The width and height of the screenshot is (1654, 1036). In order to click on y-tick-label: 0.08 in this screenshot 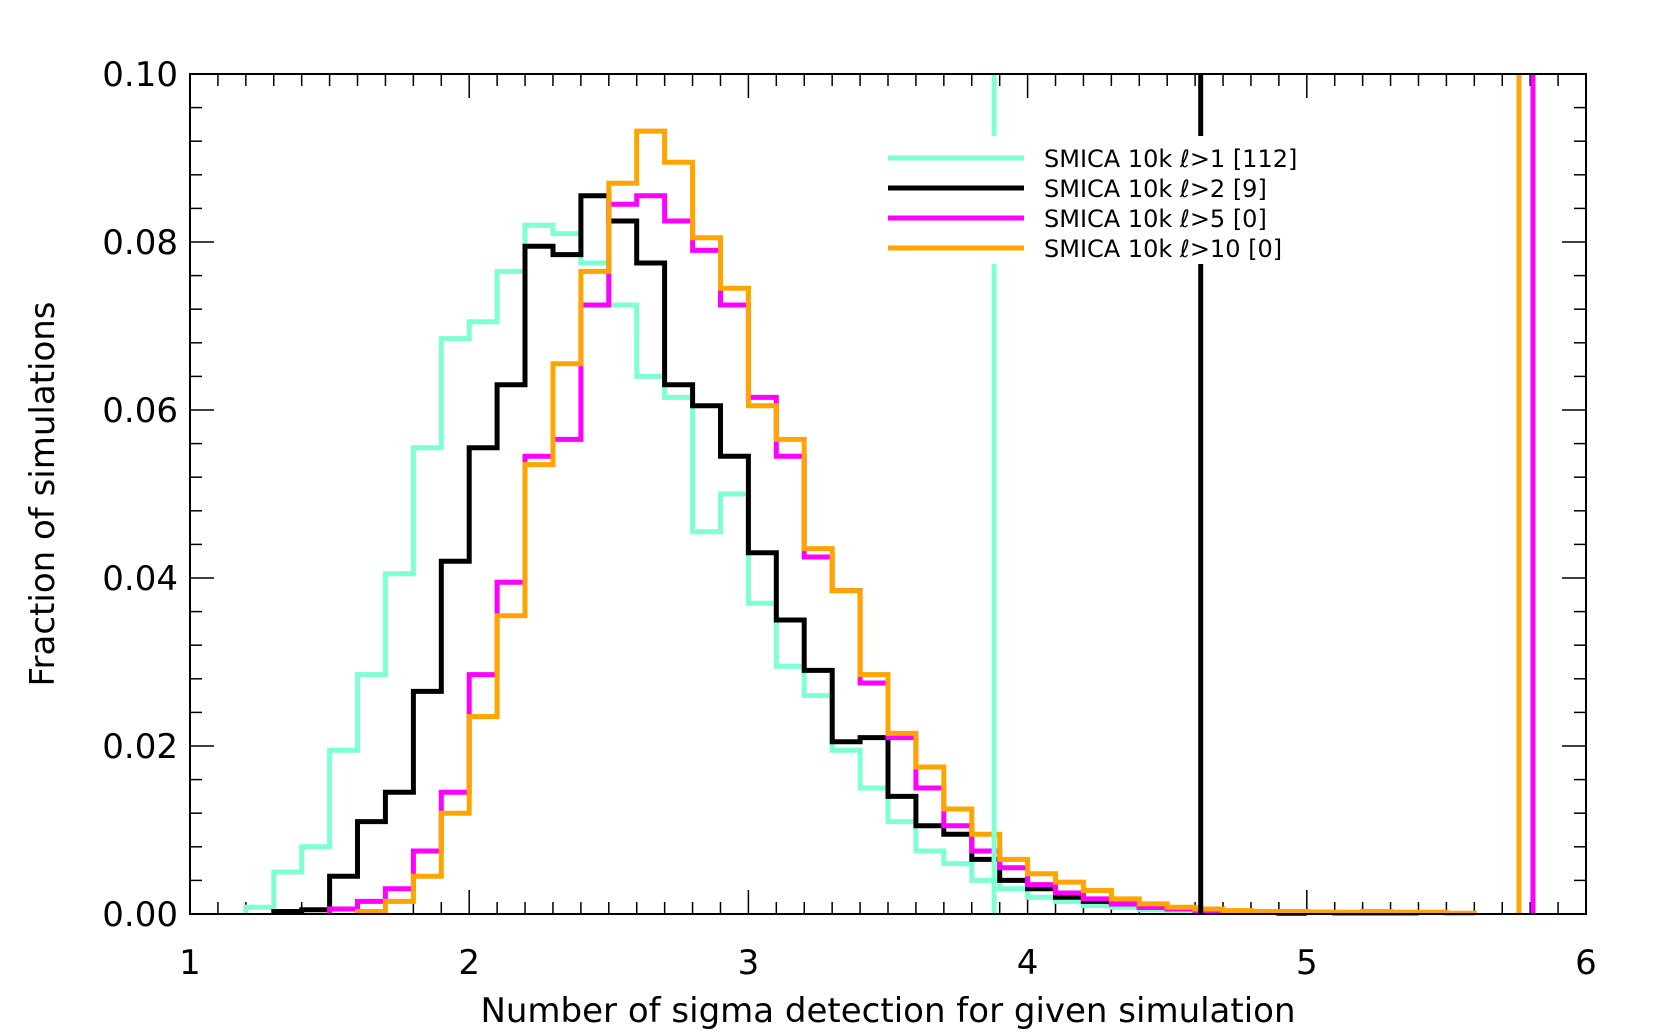, I will do `click(140, 243)`.